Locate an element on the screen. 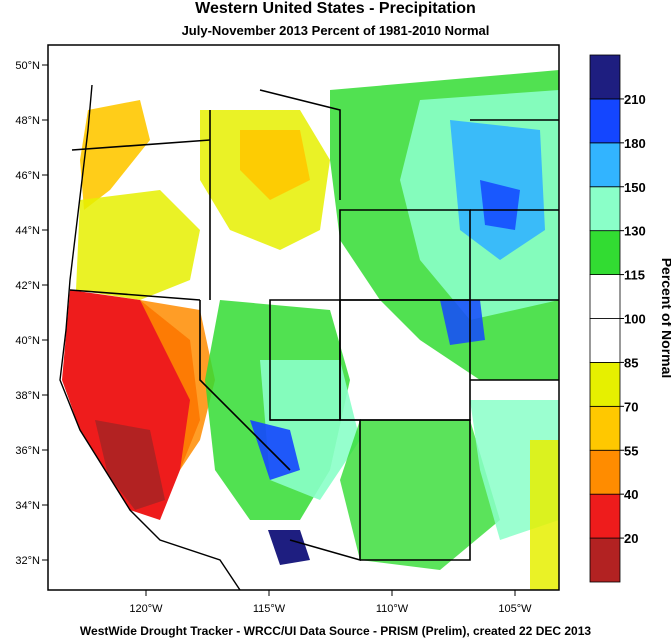 The height and width of the screenshot is (639, 671). region-colorado-blue is located at coordinates (462, 322).